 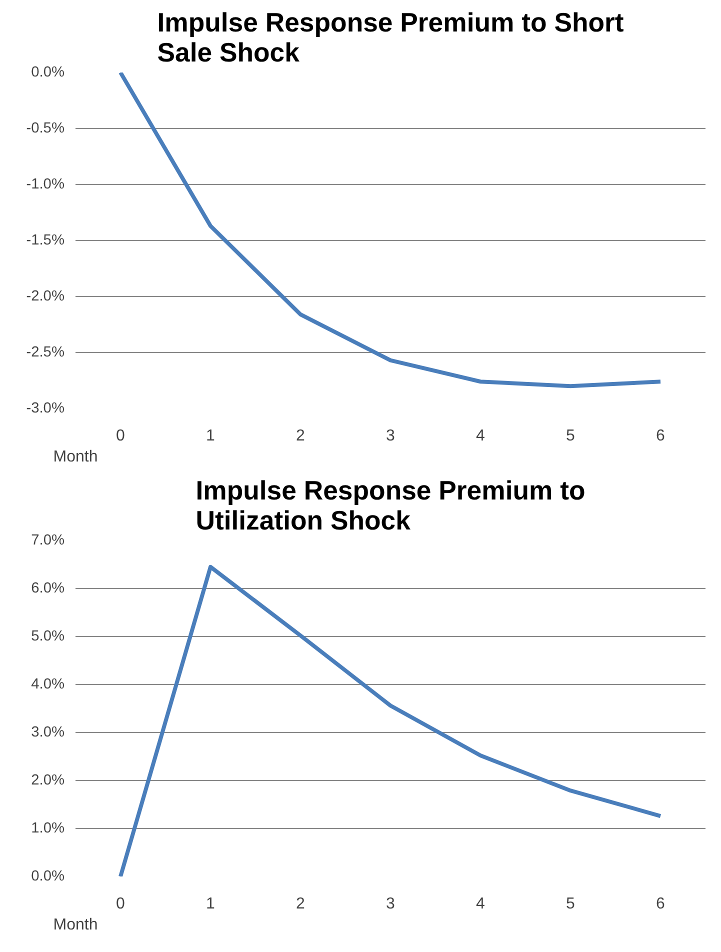 What do you see at coordinates (47, 540) in the screenshot?
I see `y-tick-label: 7.0%` at bounding box center [47, 540].